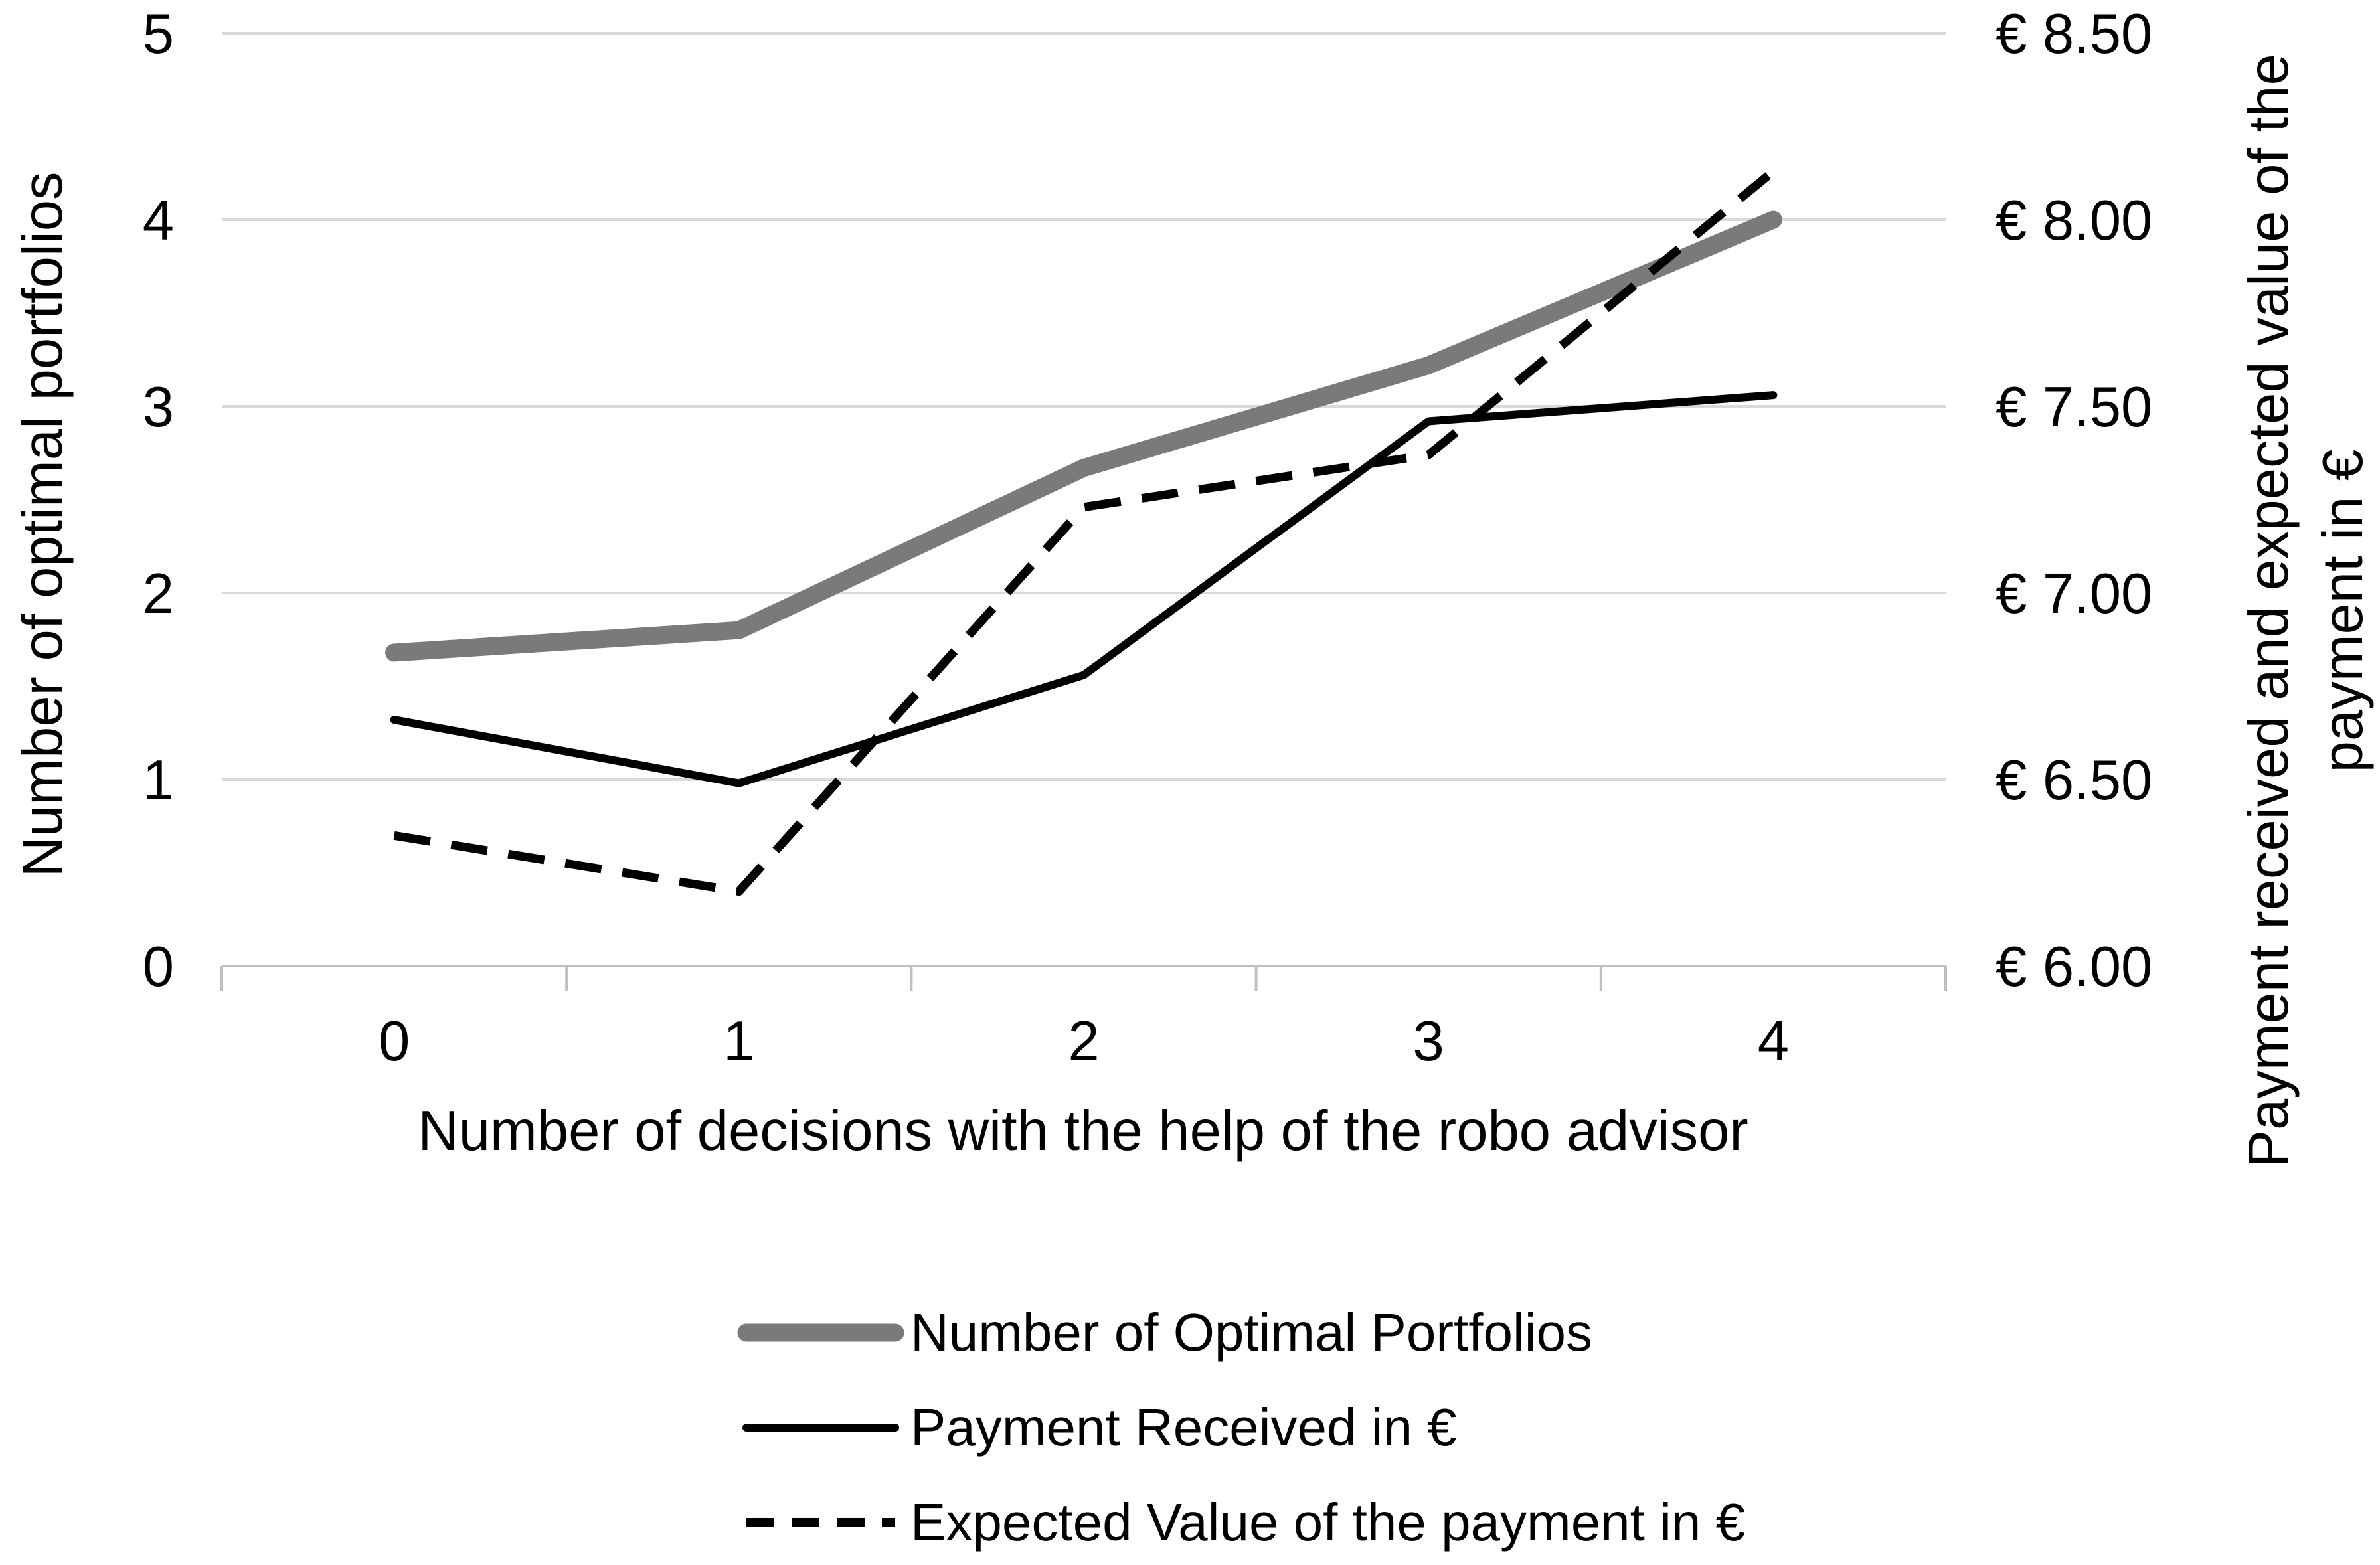  I want to click on y-left-tick-label: 2, so click(158, 593).